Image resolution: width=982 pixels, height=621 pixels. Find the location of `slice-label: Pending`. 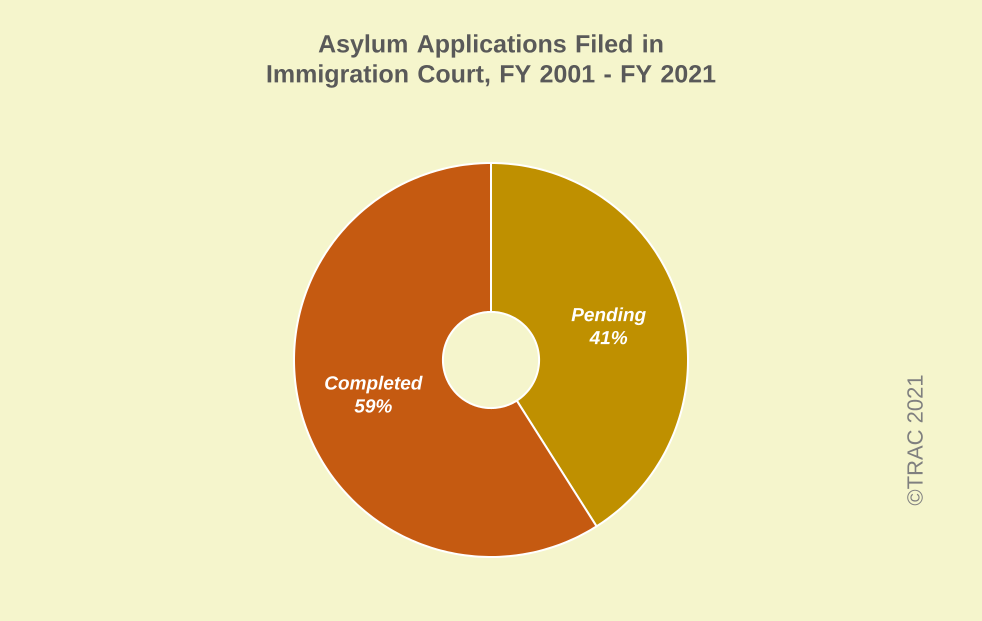

slice-label: Pending is located at coordinates (609, 316).